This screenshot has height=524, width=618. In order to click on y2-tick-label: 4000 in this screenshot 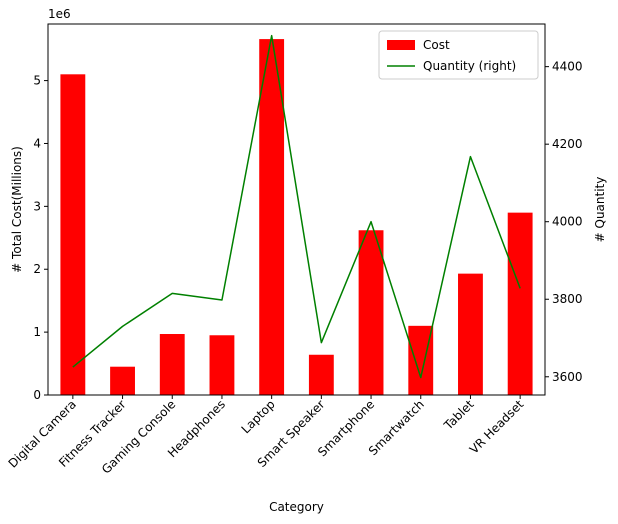, I will do `click(567, 222)`.